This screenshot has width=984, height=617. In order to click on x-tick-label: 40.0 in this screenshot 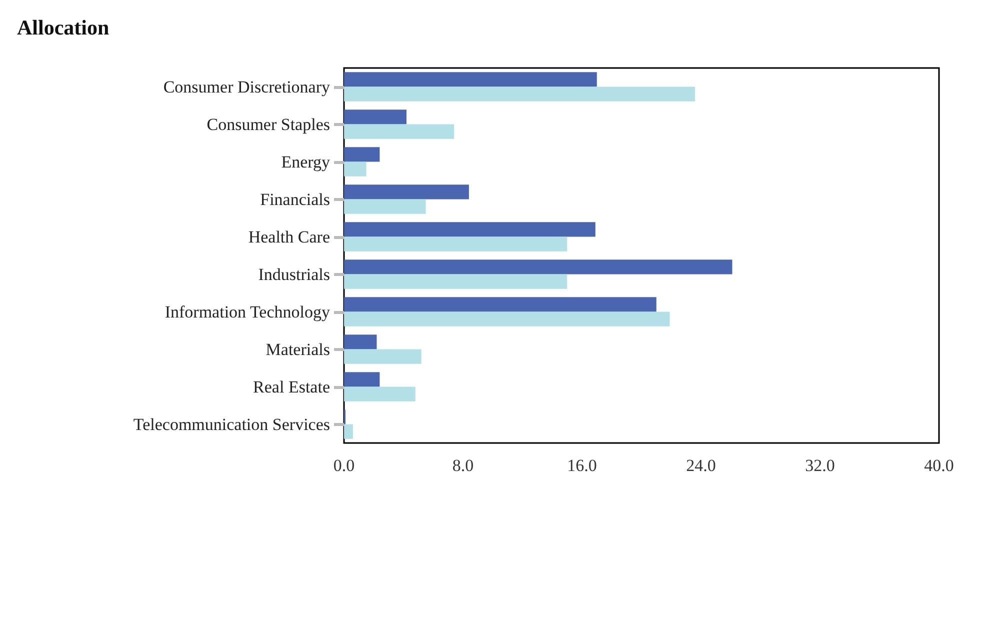, I will do `click(939, 465)`.